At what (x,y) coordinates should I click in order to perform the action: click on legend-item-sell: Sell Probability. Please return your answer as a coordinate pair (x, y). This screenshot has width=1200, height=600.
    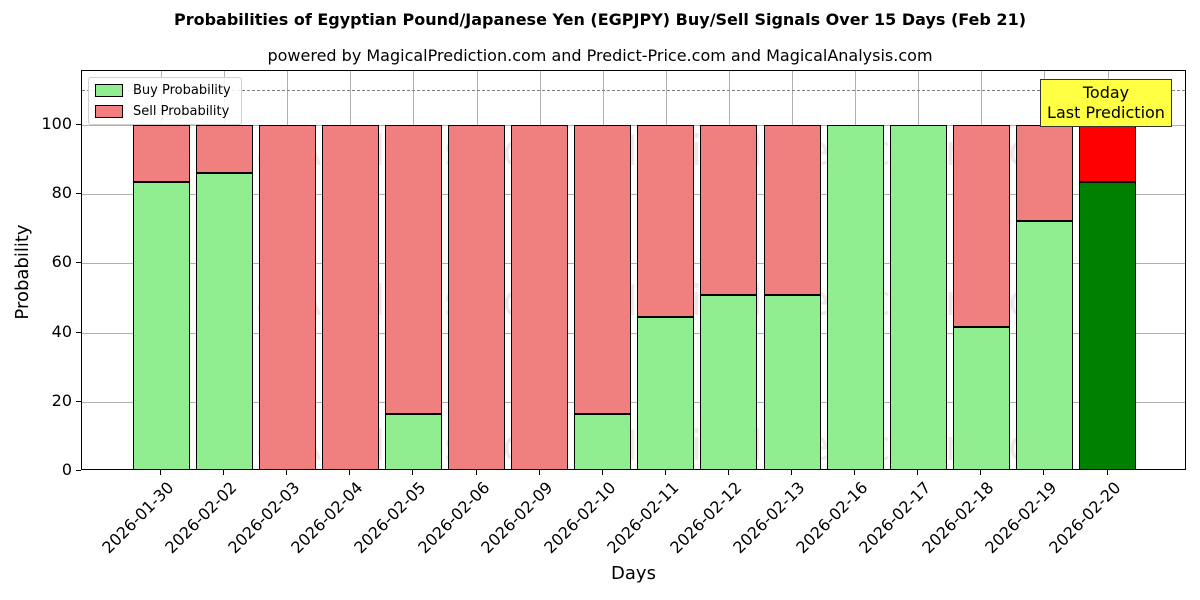
    Looking at the image, I should click on (162, 111).